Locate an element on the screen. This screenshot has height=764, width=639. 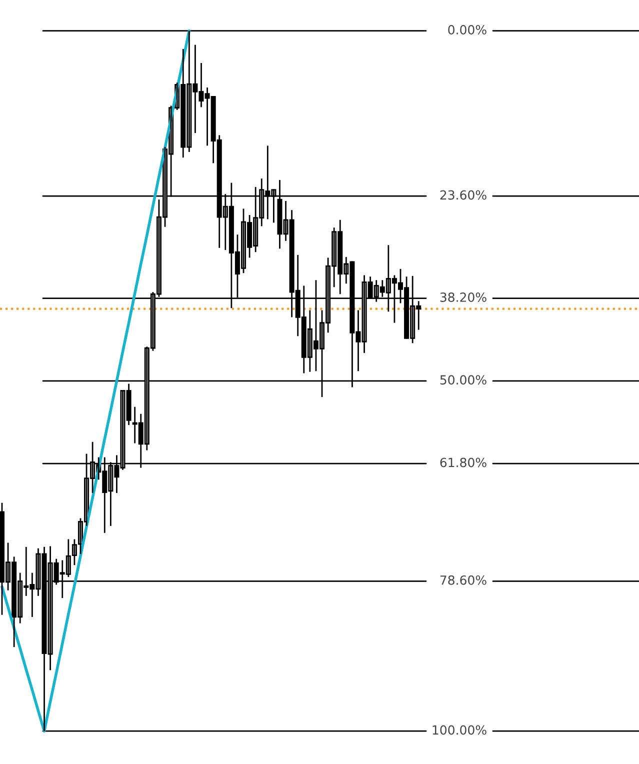
y-tick-label: 50.00% is located at coordinates (463, 380).